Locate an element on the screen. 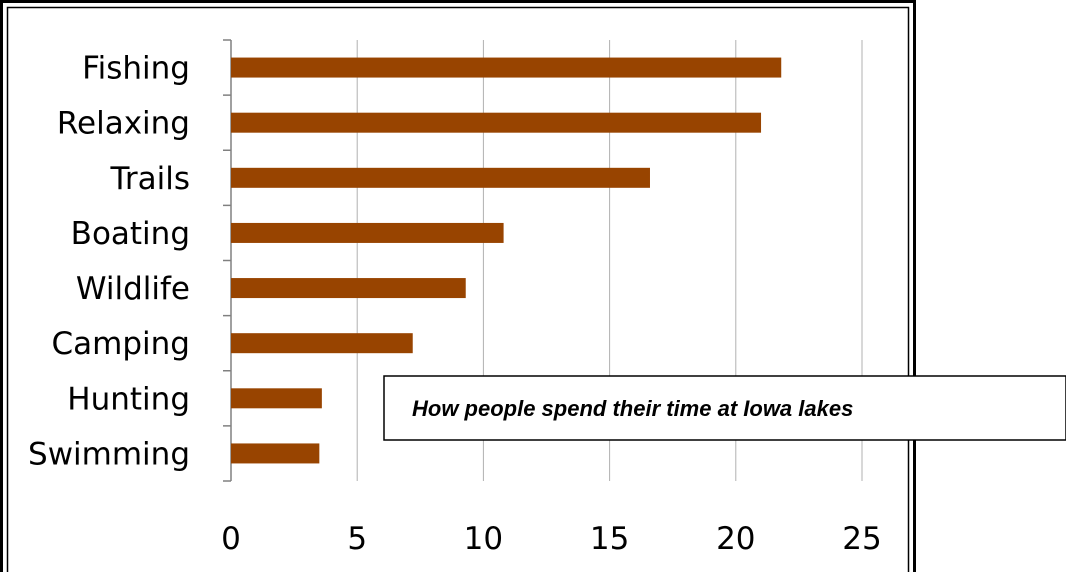  category-label: Wildlife is located at coordinates (133, 289).